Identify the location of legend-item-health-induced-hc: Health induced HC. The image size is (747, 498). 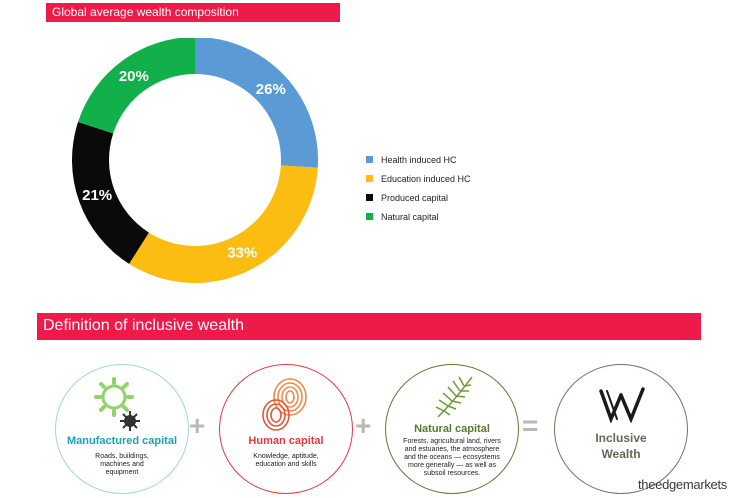
(418, 159).